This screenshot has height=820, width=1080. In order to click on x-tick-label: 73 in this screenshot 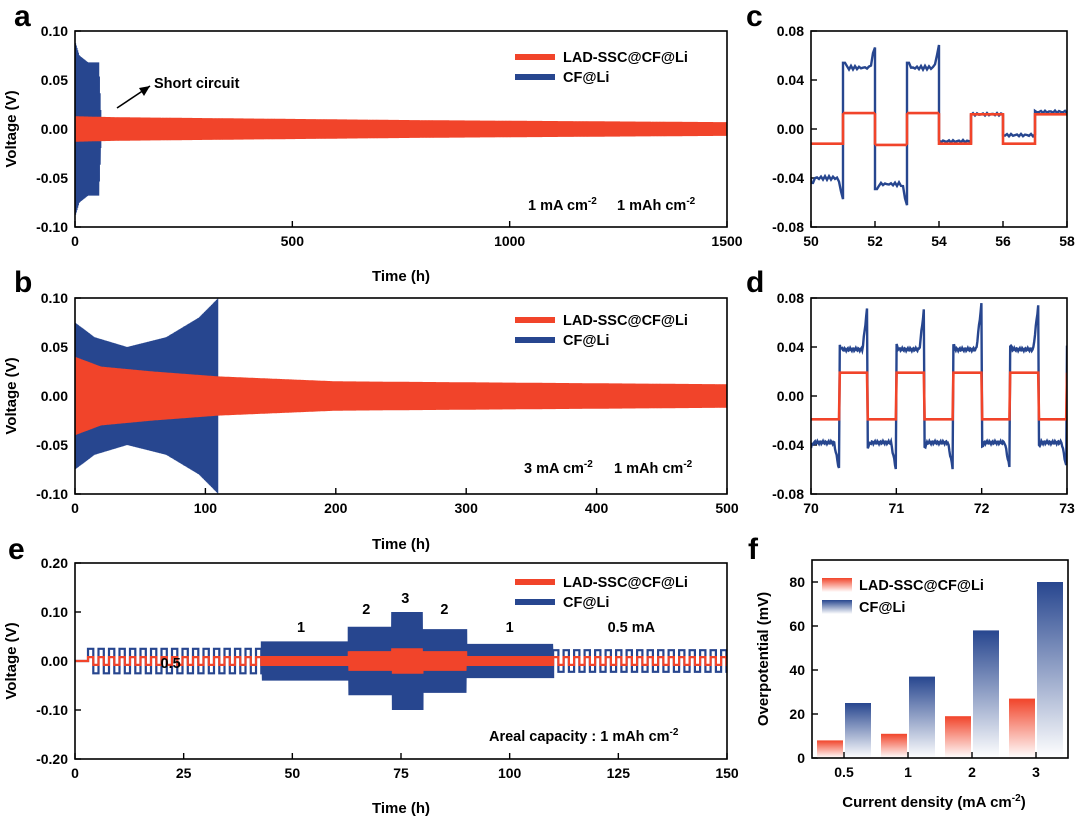, I will do `click(1067, 508)`.